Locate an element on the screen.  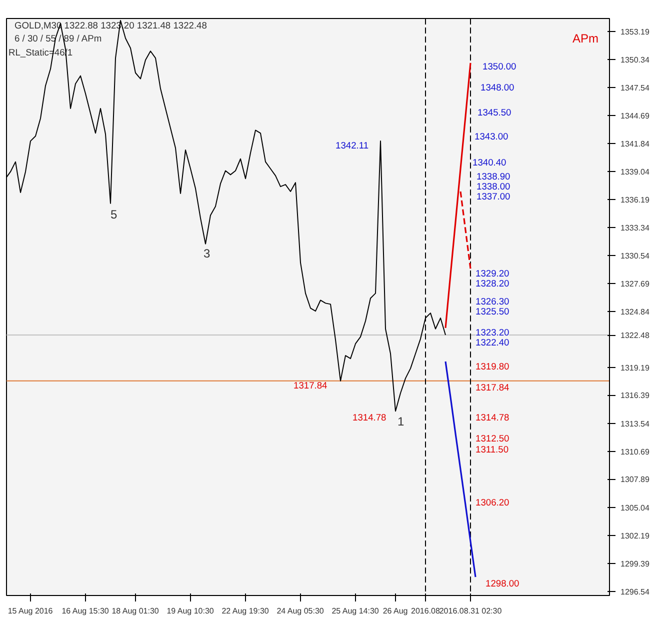
y-tick-label: 1307.89 is located at coordinates (635, 479).